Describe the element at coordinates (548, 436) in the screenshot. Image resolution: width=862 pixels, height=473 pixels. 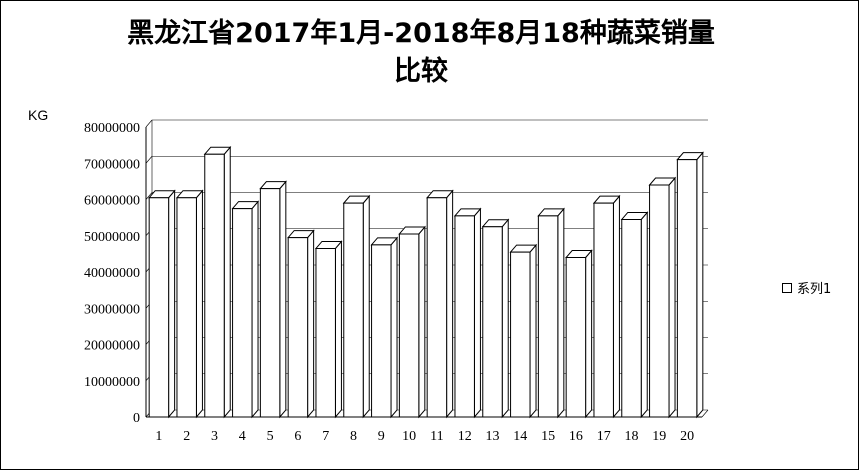
I see `x-tick-label: 15` at that location.